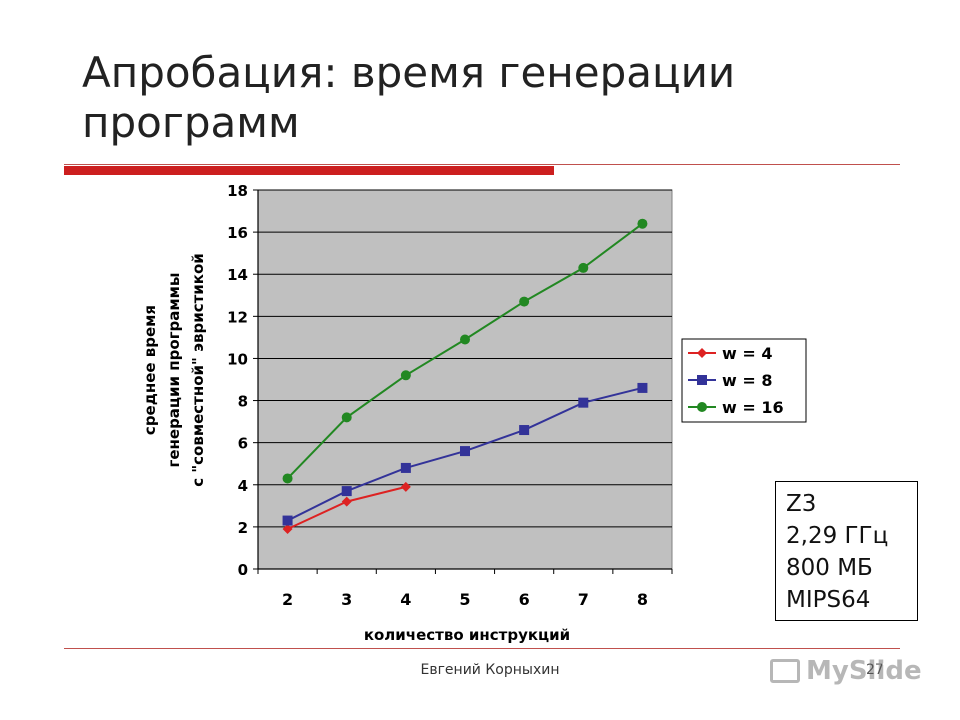 Image resolution: width=960 pixels, height=720 pixels. I want to click on watermark-logo: MySlide, so click(846, 671).